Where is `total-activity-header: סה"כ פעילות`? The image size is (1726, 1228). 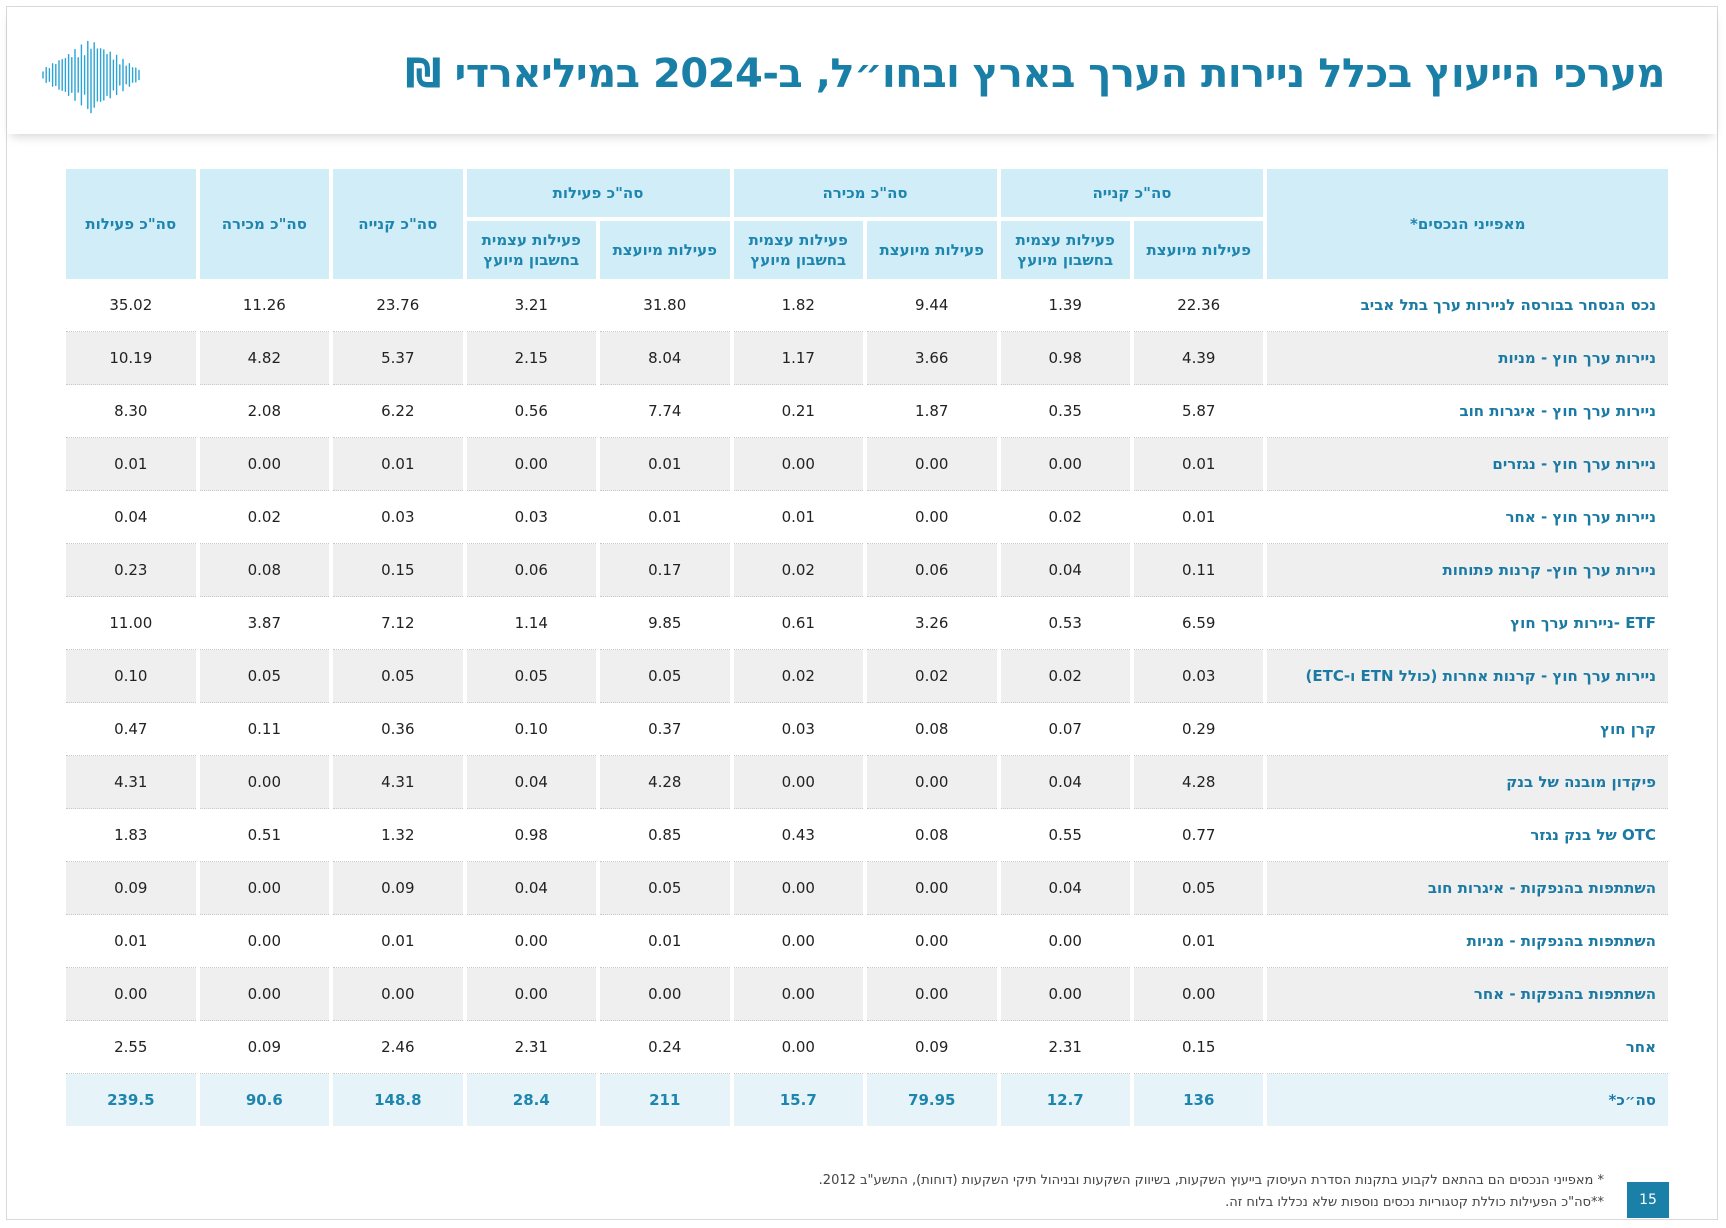
total-activity-header: סה"כ פעילות is located at coordinates (131, 224).